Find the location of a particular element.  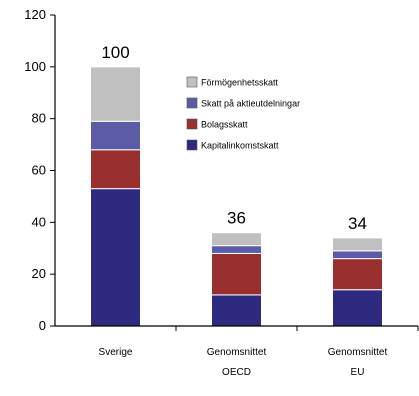

y-tick-label: 80 is located at coordinates (39, 118).